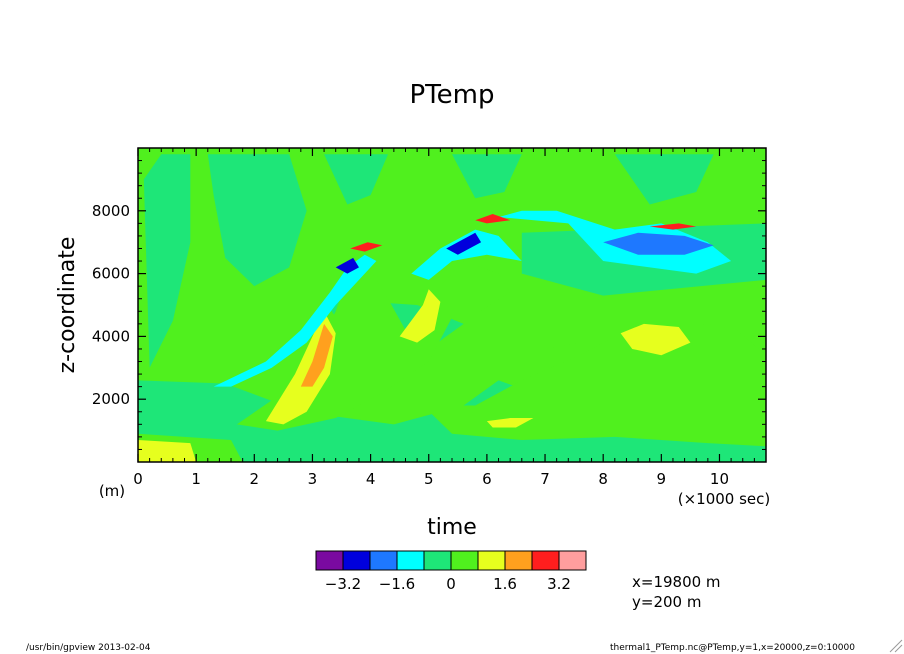 Image resolution: width=904 pixels, height=654 pixels. What do you see at coordinates (487, 479) in the screenshot?
I see `x-tick-label: 6` at bounding box center [487, 479].